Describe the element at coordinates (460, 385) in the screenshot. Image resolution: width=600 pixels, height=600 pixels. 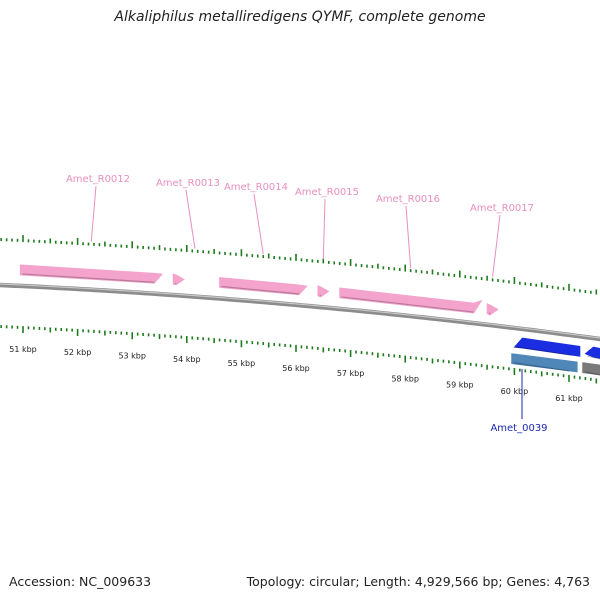
I see `scale-label: 59 kbp` at that location.